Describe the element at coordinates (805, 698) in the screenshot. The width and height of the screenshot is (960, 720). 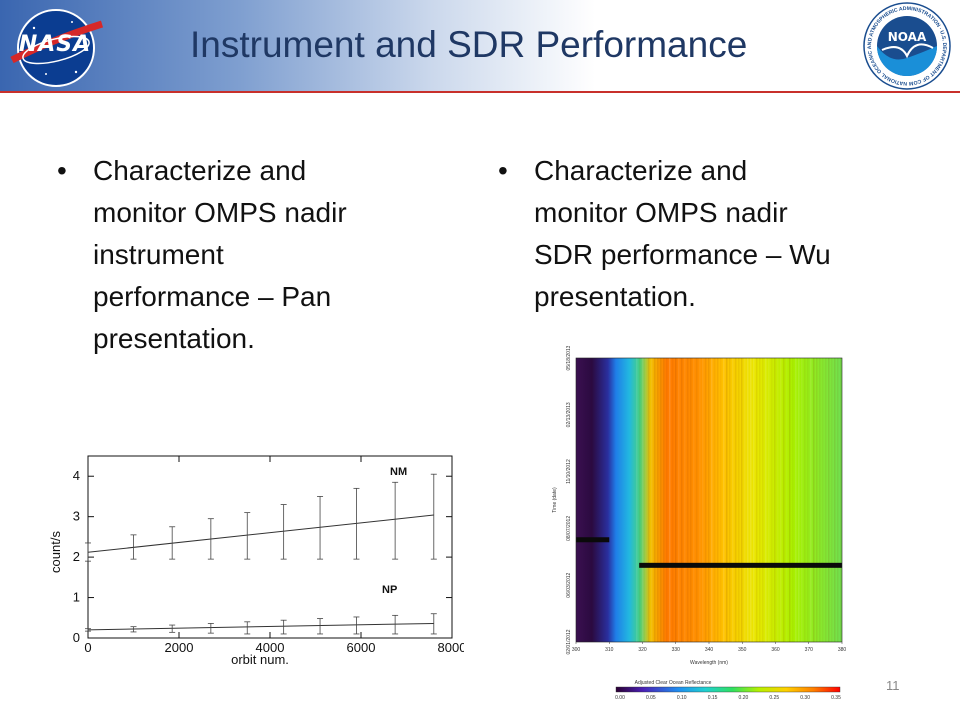
I see `colorbar-tick-label: 0.30` at that location.